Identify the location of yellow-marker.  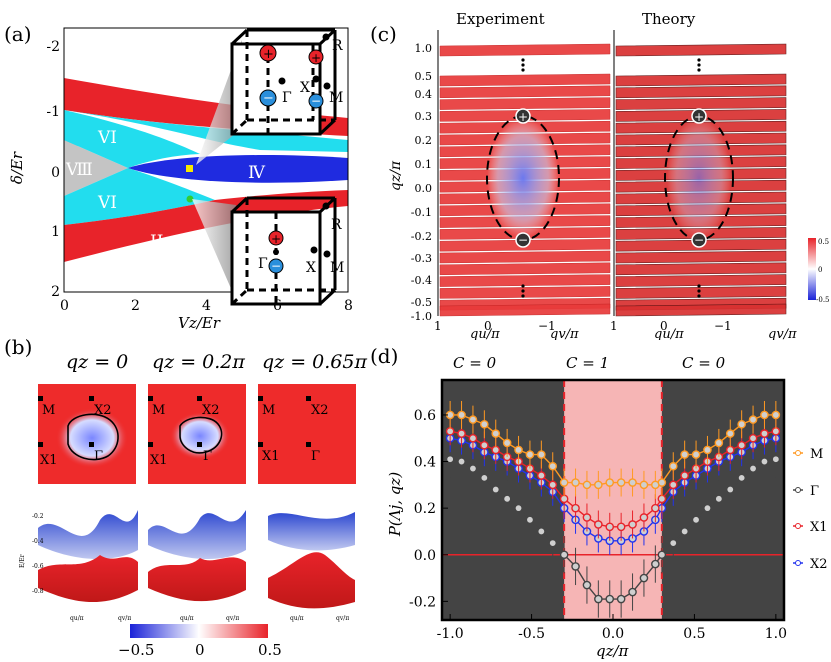
(189, 168).